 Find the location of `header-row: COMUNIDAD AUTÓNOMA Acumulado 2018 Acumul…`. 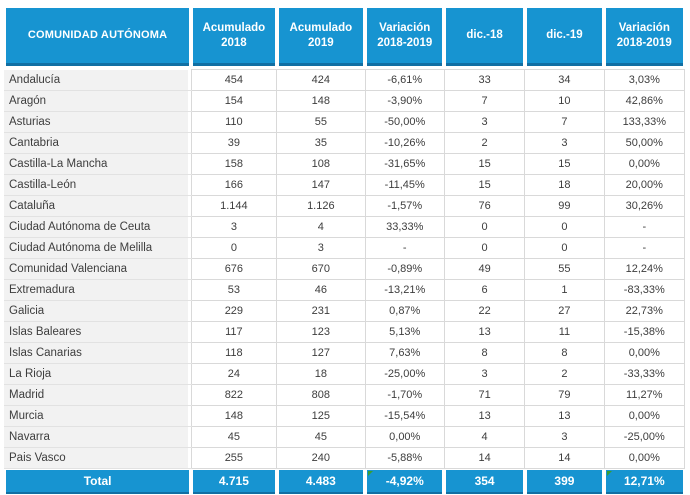

header-row: COMUNIDAD AUTÓNOMA Acumulado 2018 Acumul… is located at coordinates (344, 39).